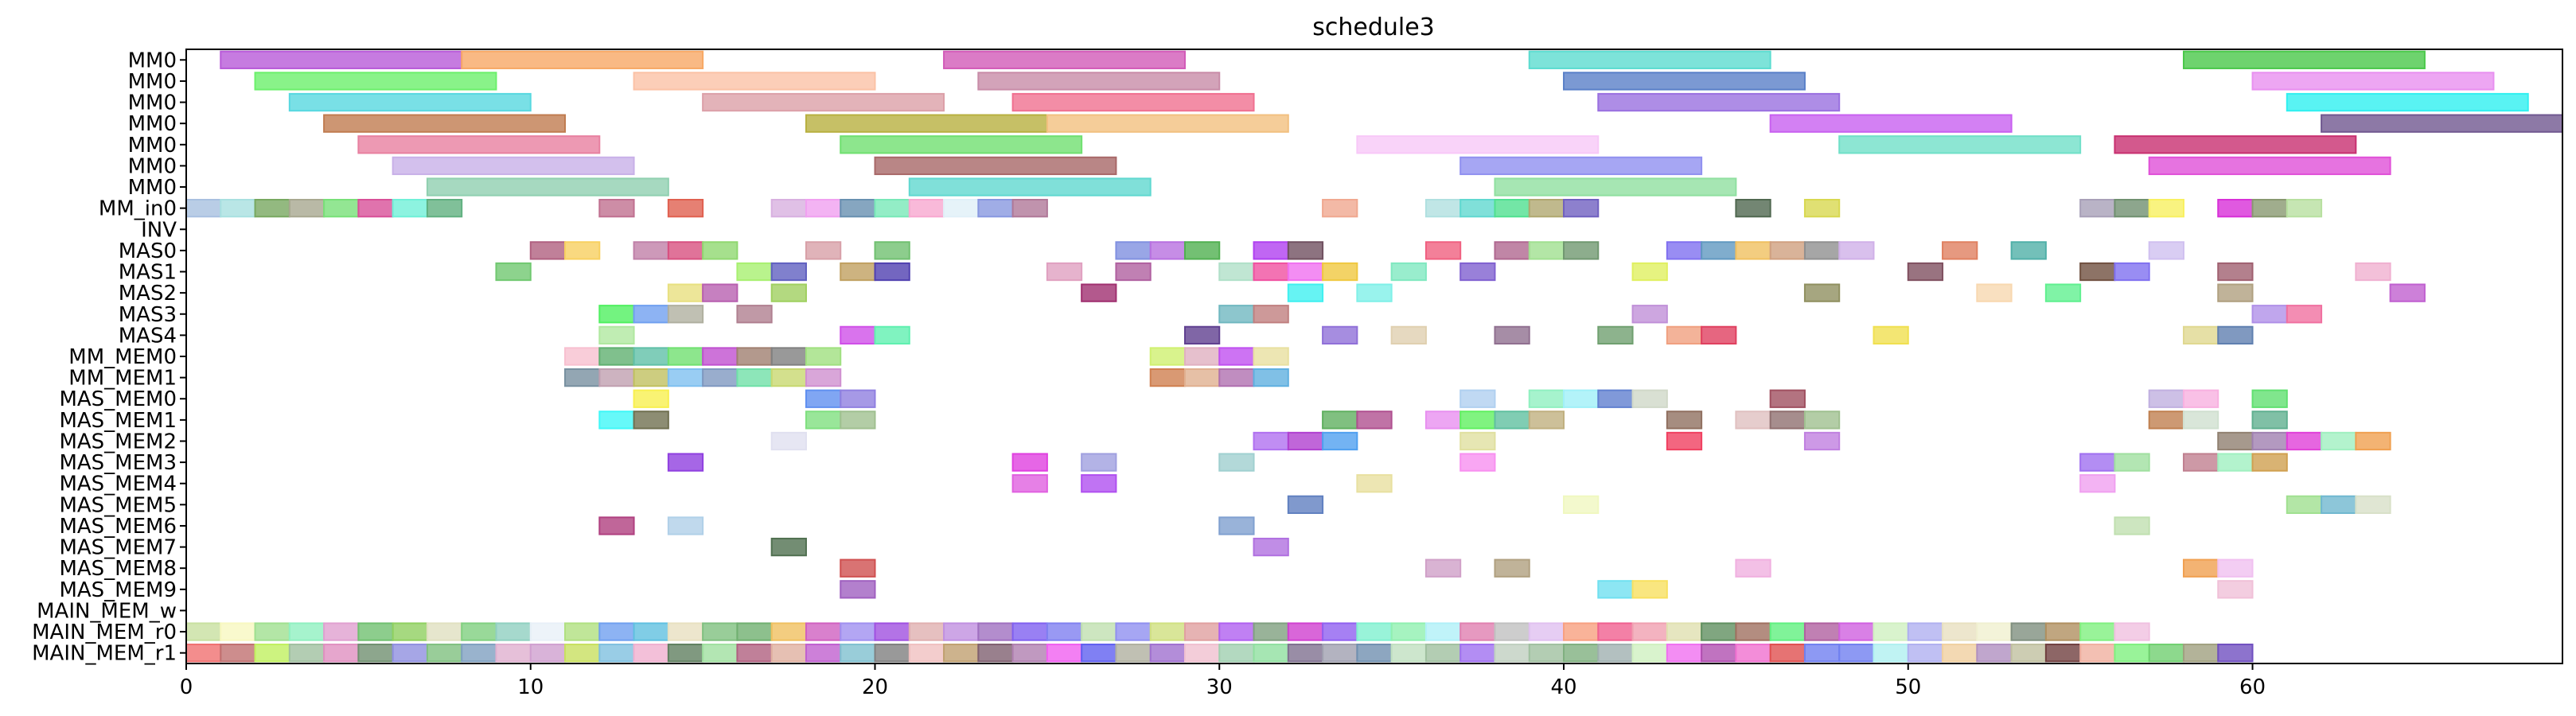 This screenshot has width=2576, height=716. Describe the element at coordinates (152, 82) in the screenshot. I see `y-tick-label-1: MM0` at that location.